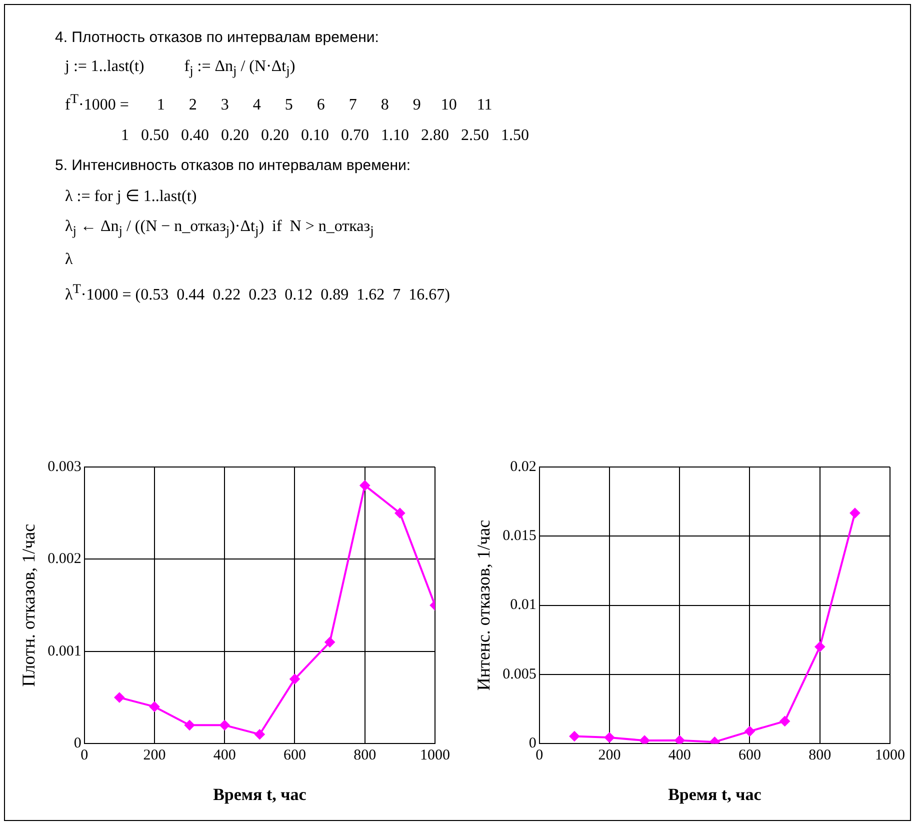  Describe the element at coordinates (519, 536) in the screenshot. I see `y-tick-label: 0.015` at that location.